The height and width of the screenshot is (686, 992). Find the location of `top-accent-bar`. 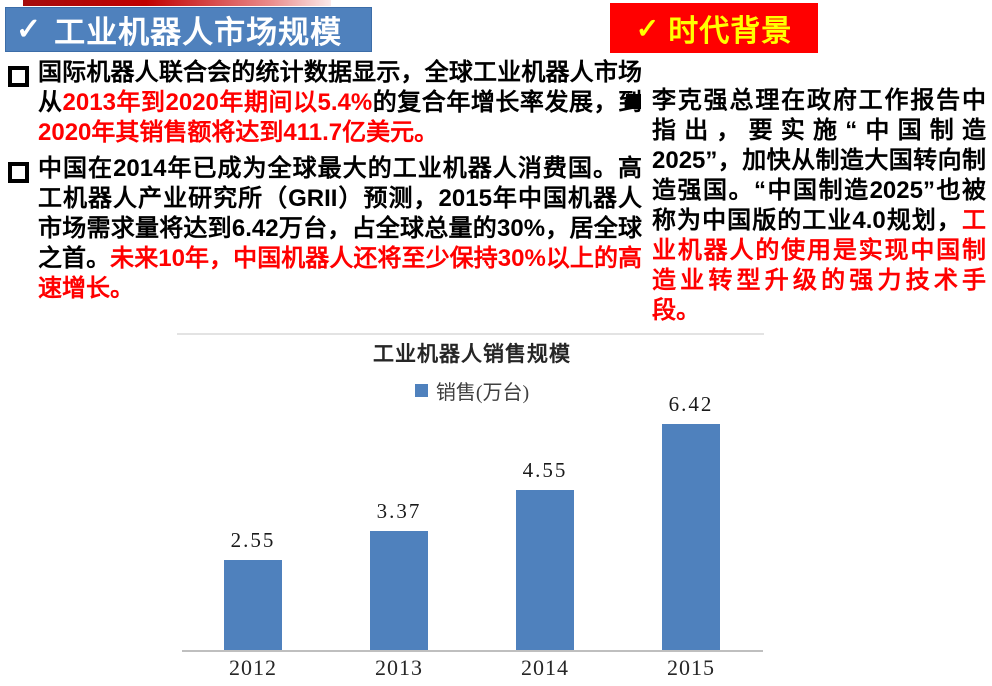

top-accent-bar is located at coordinates (177, 3).